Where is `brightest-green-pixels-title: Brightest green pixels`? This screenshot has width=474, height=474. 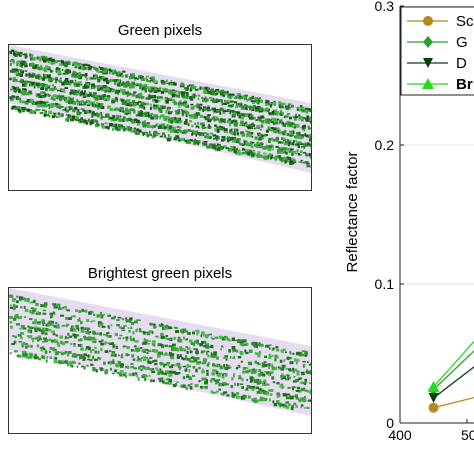 brightest-green-pixels-title: Brightest green pixels is located at coordinates (160, 273).